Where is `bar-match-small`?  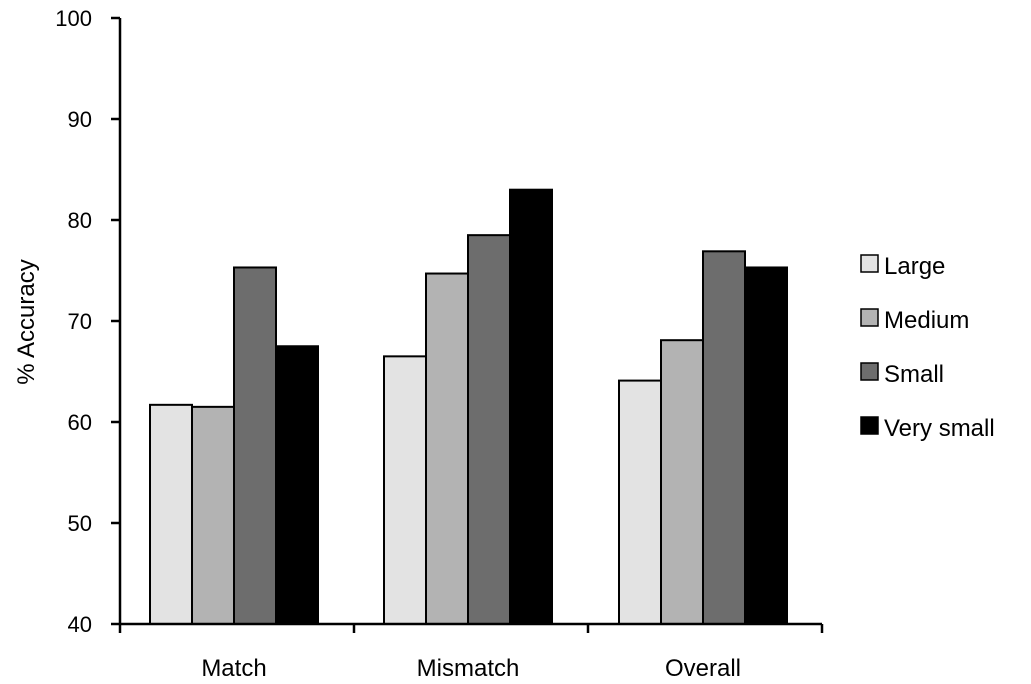
bar-match-small is located at coordinates (255, 445).